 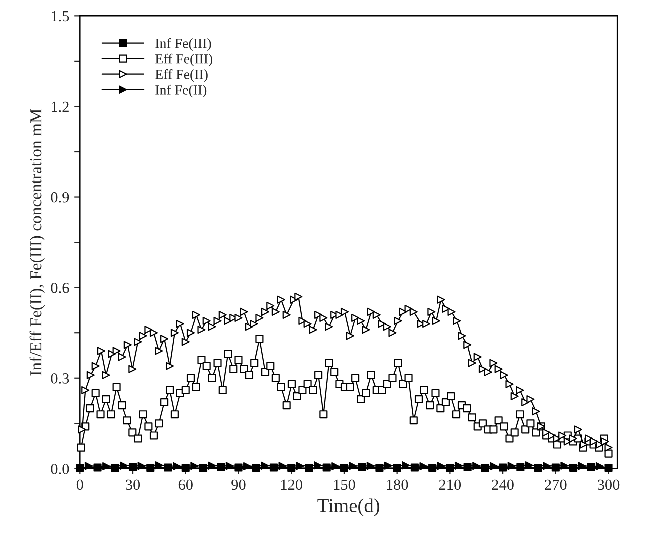 I want to click on y-tick-label: 0.9, so click(x=60, y=197).